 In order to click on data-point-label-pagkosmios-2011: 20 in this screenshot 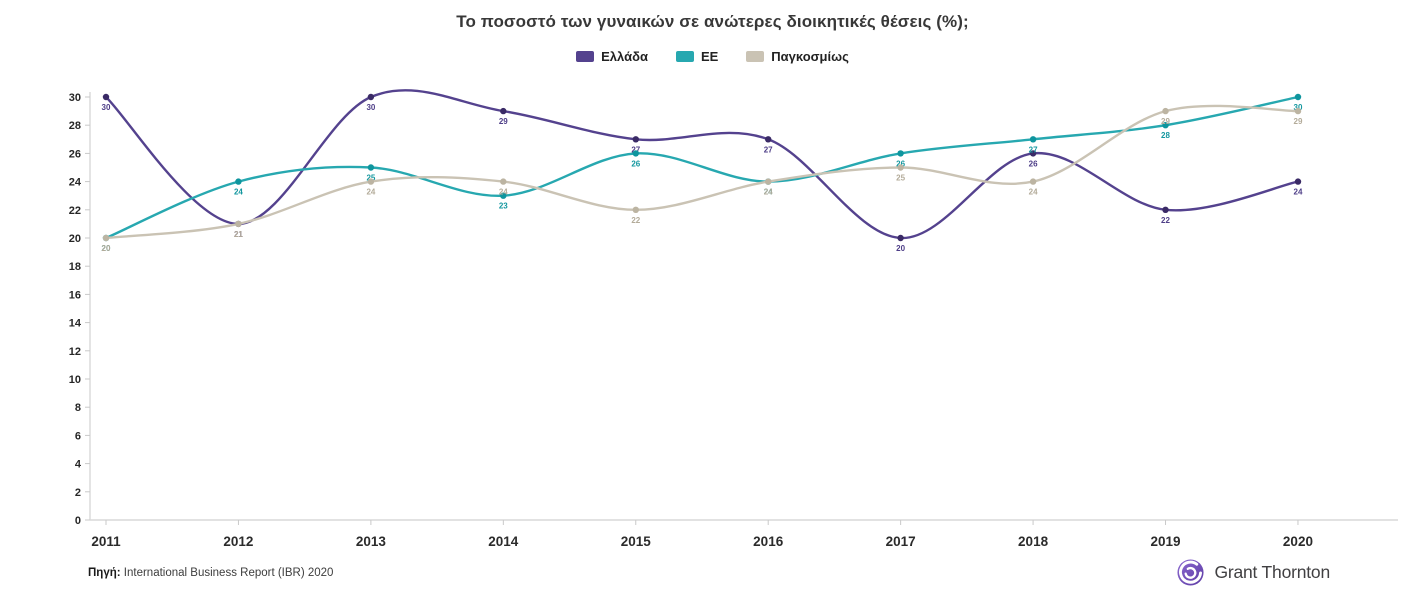, I will do `click(106, 248)`.